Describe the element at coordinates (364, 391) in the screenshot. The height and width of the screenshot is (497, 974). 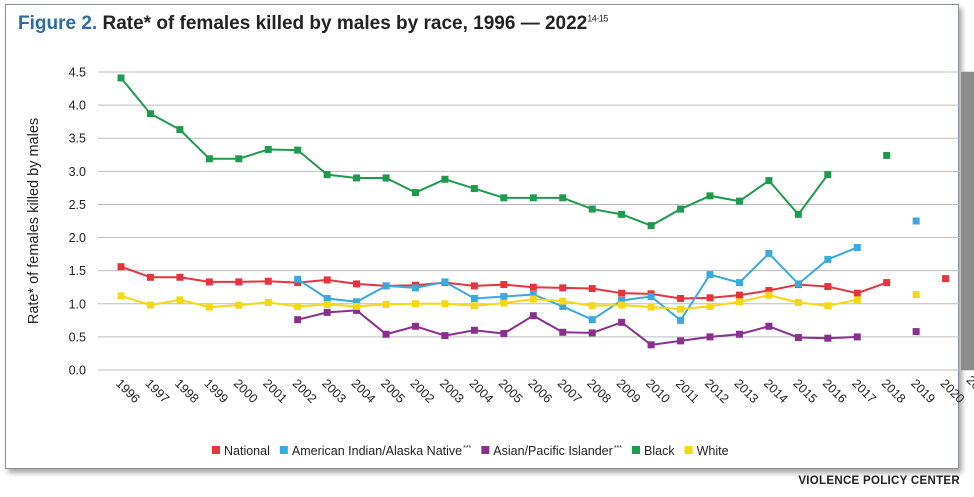
I see `x-tick-label: 2004` at that location.